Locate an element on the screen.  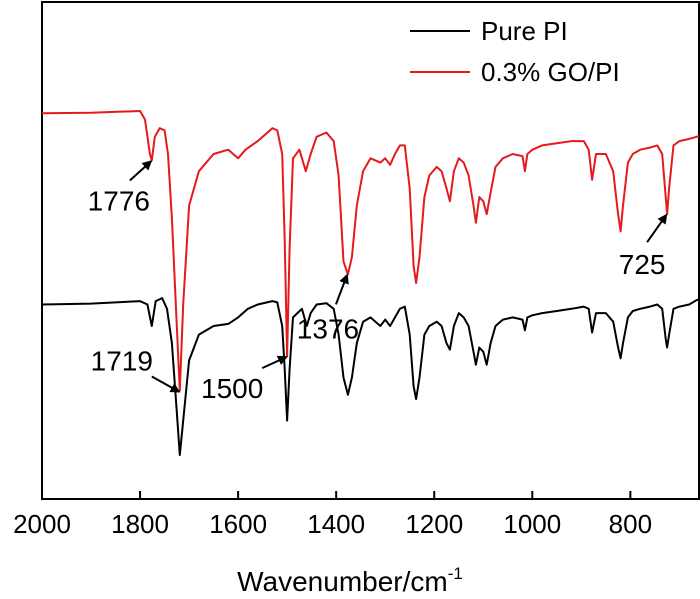
legend: Pure PI 0.3% GO/PI is located at coordinates (515, 51).